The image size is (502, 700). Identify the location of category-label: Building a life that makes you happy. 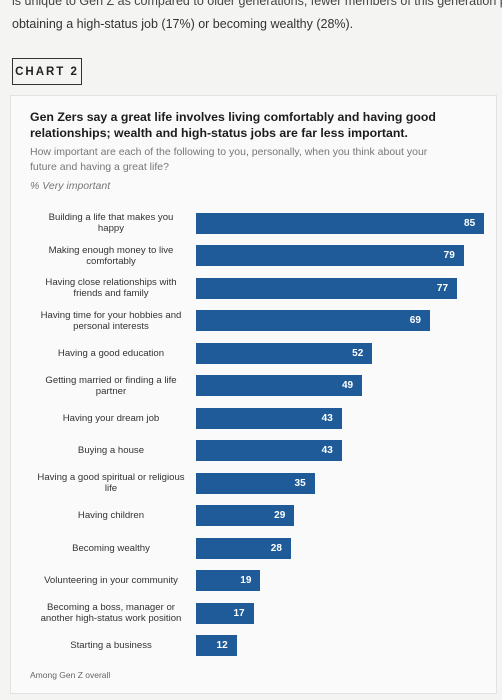
(111, 223).